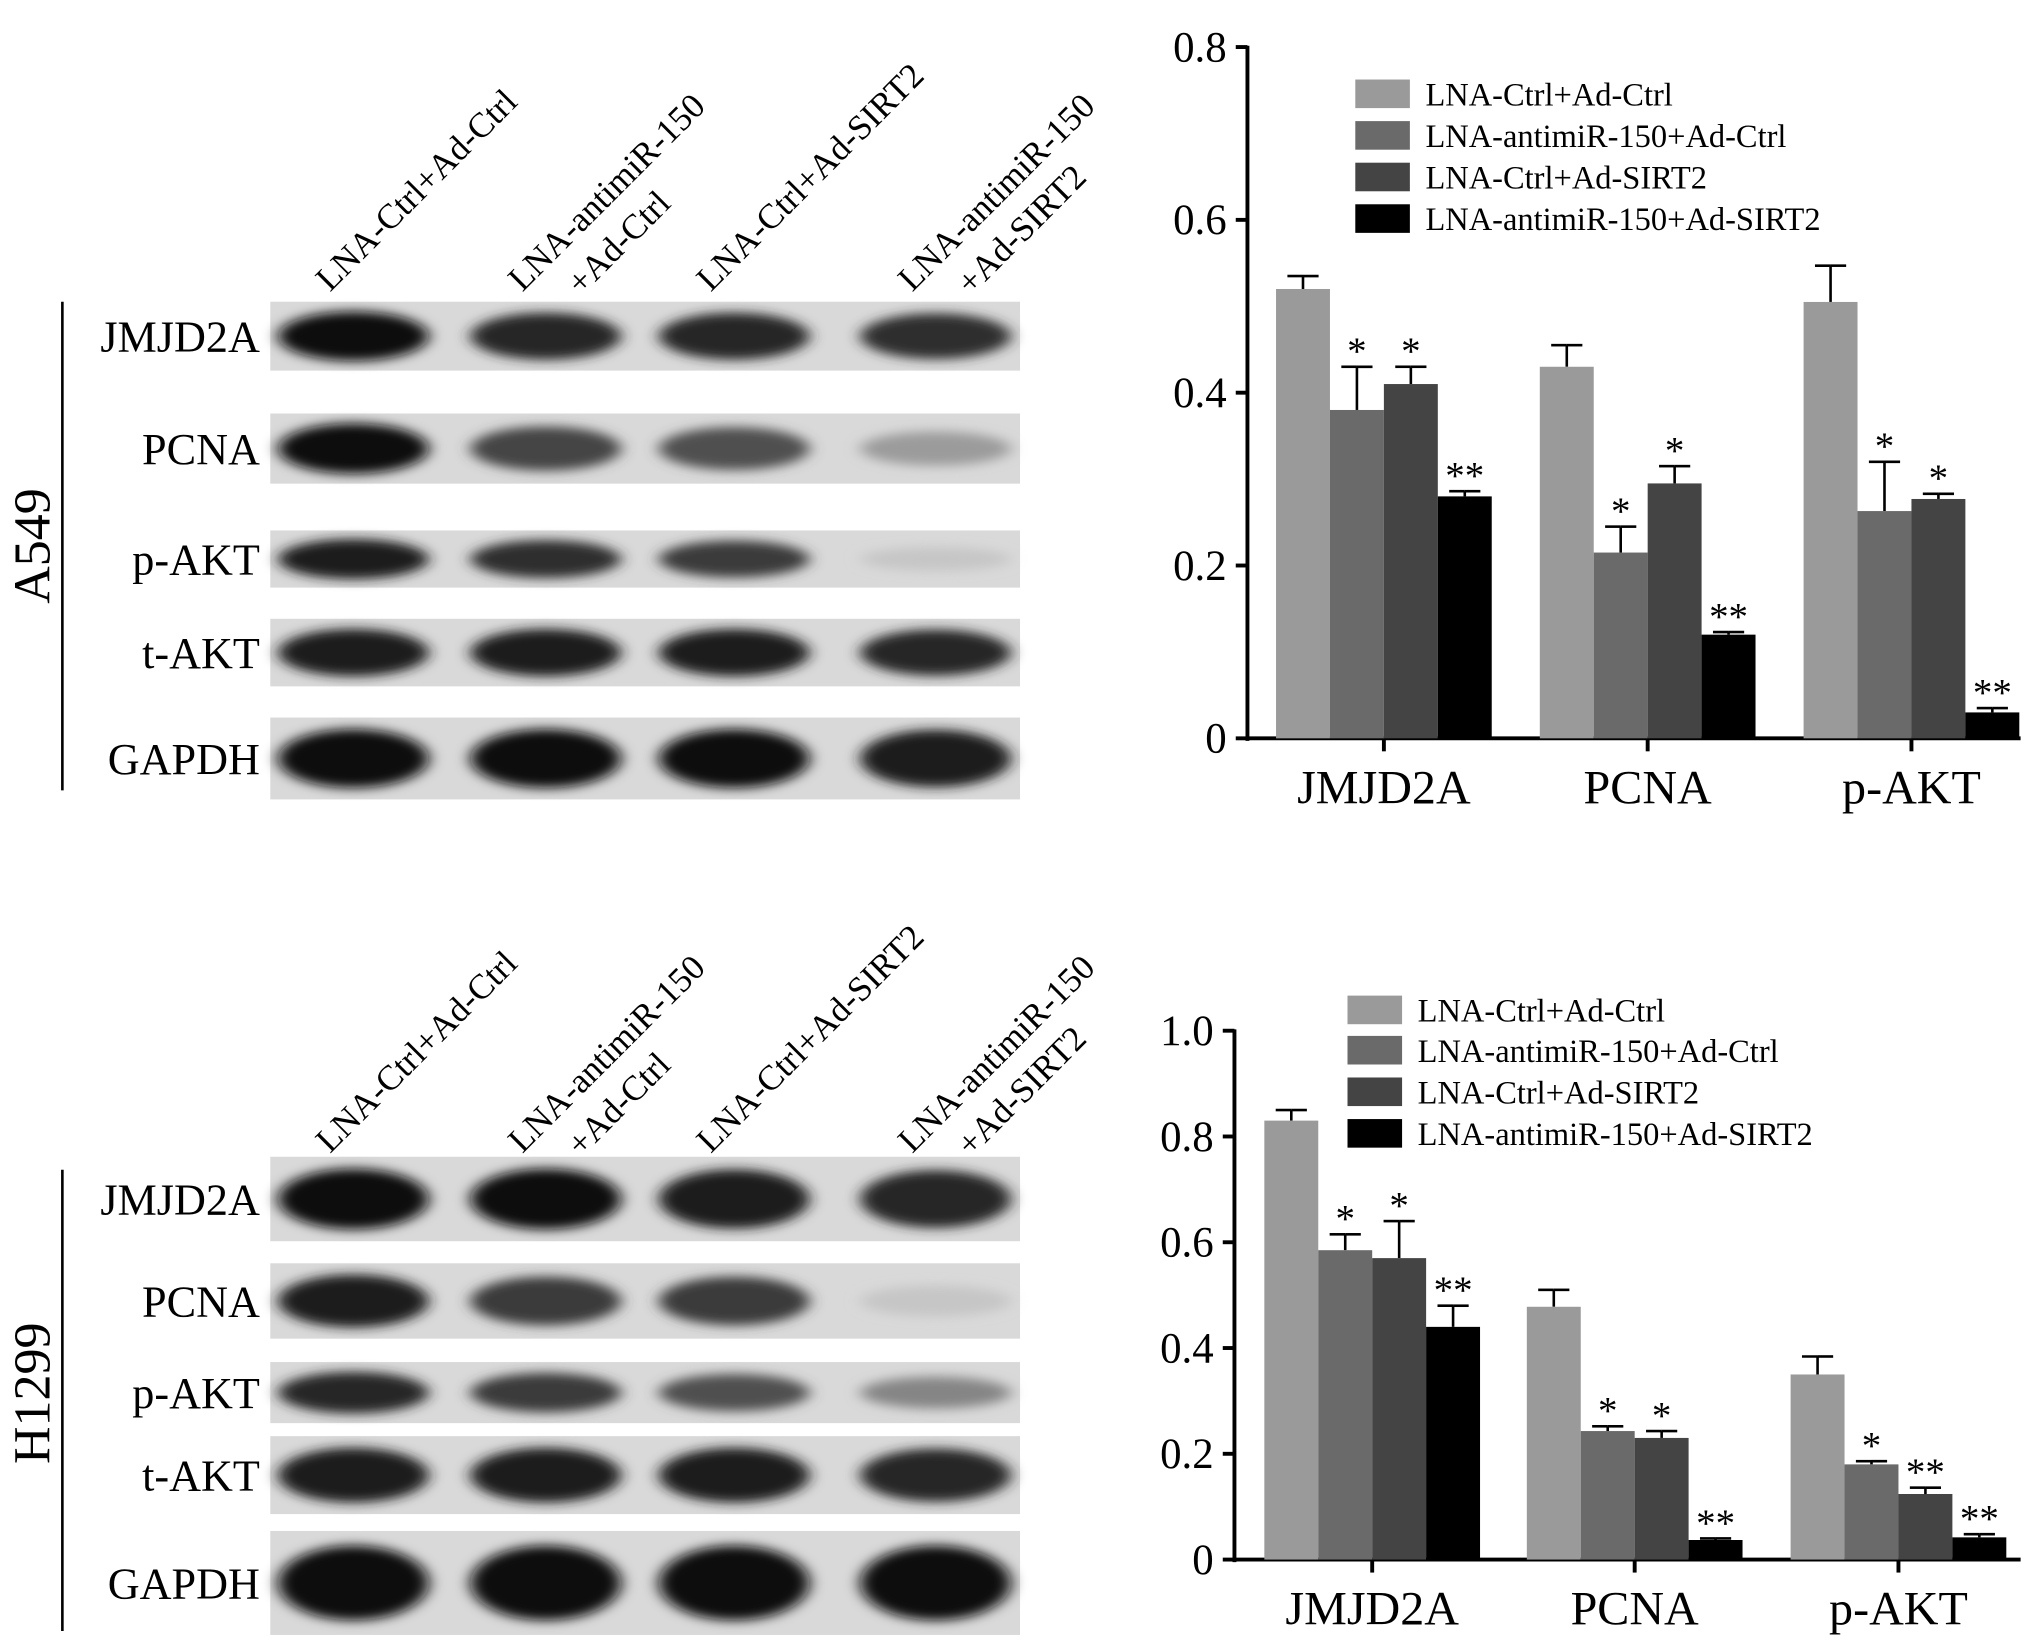 The image size is (2031, 1643). Describe the element at coordinates (32, 545) in the screenshot. I see `cell-line-label: A549` at that location.